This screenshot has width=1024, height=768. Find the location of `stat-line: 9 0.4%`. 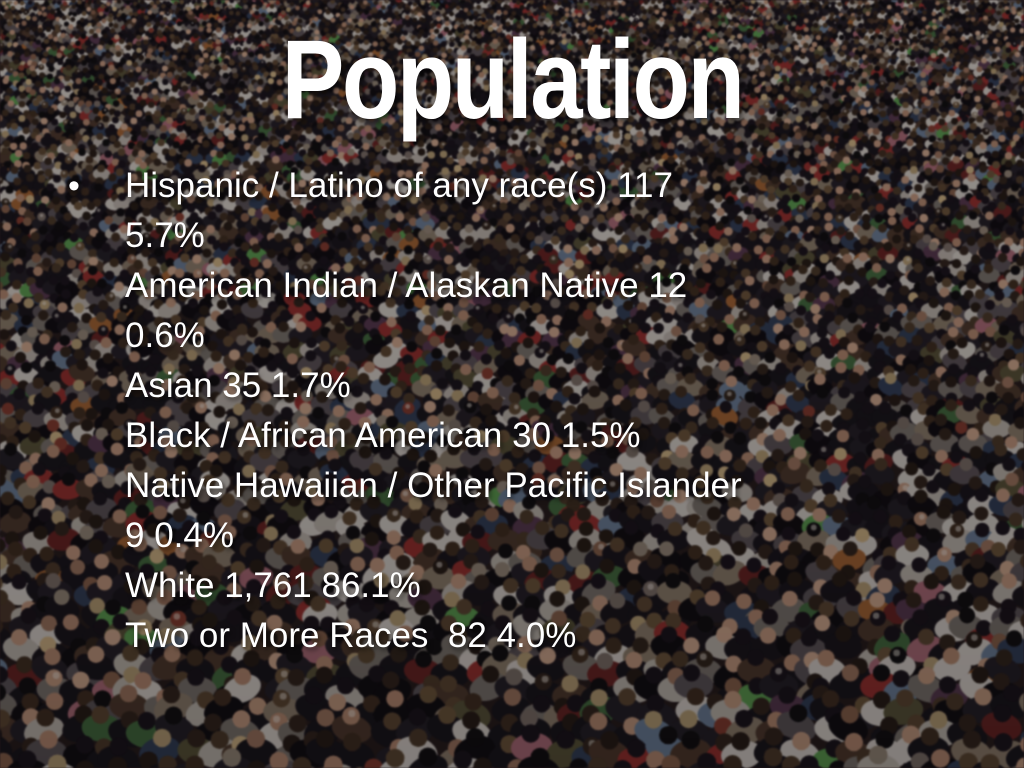

stat-line: 9 0.4% is located at coordinates (179, 535).